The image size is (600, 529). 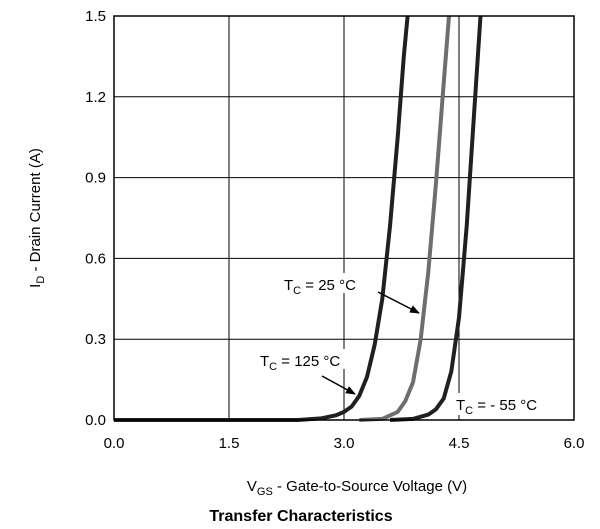 I want to click on annotation-125c-label: TC = 125 °C, so click(x=300, y=363).